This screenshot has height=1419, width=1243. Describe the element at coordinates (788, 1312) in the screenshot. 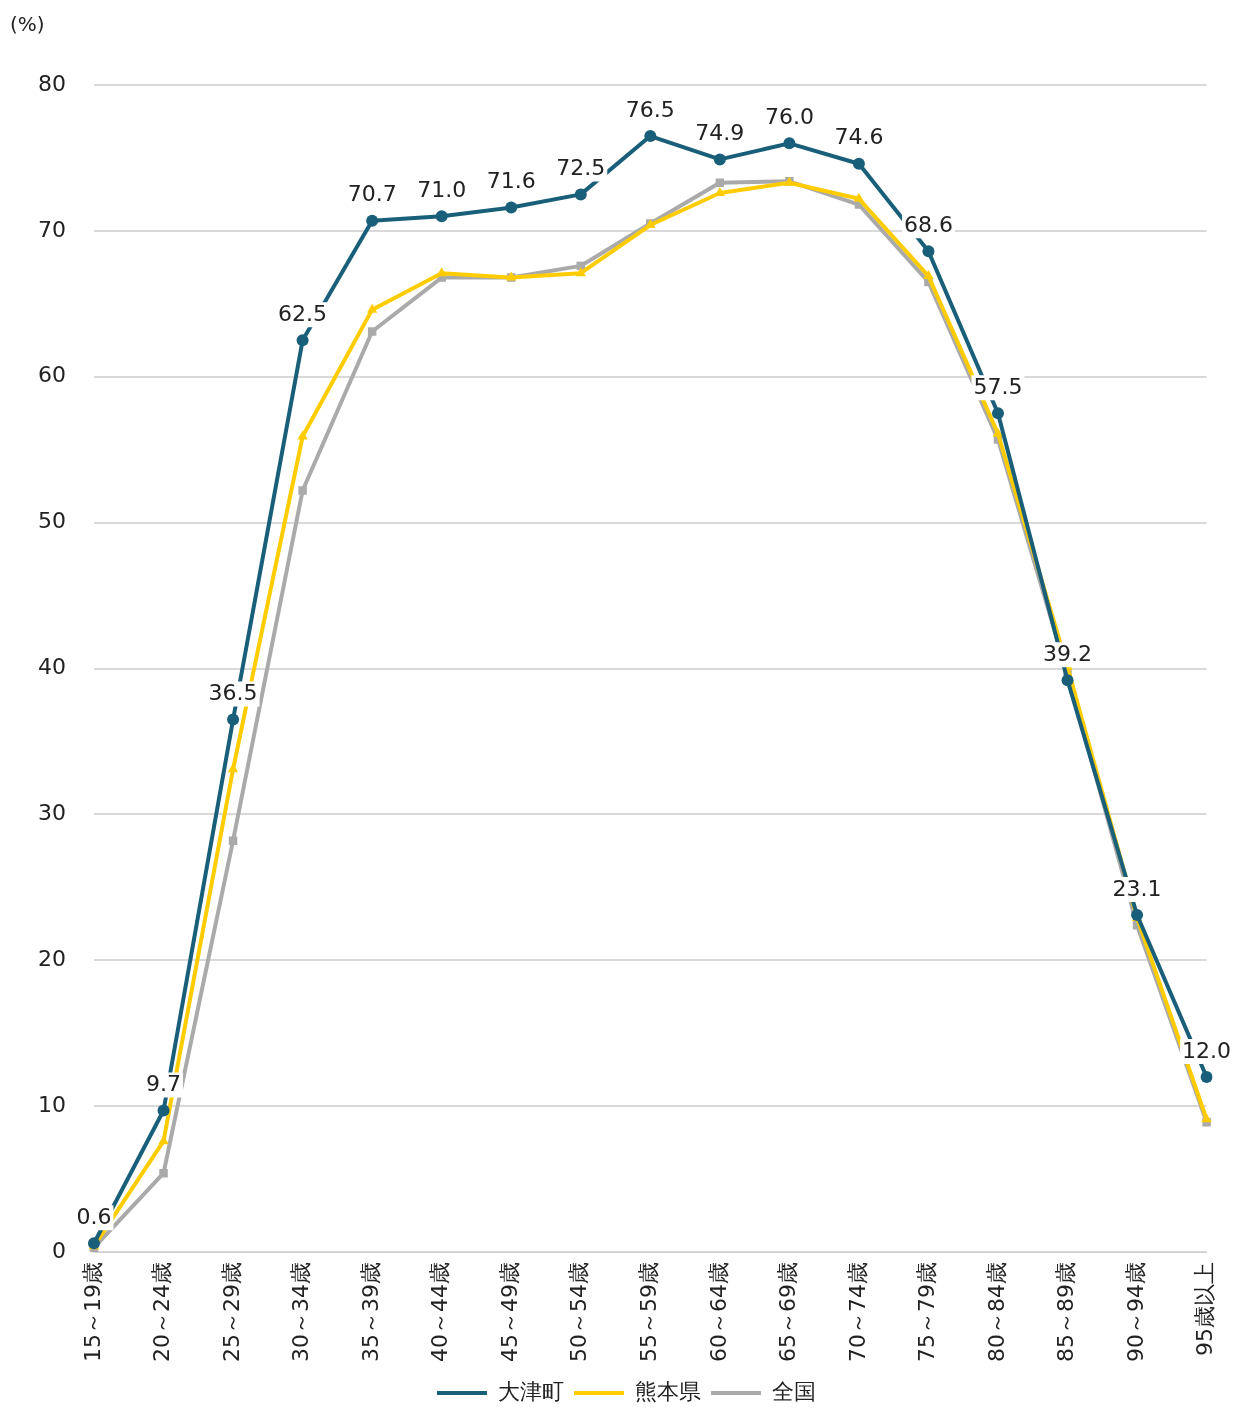

I see `x-tick-label: 65～69歳` at that location.